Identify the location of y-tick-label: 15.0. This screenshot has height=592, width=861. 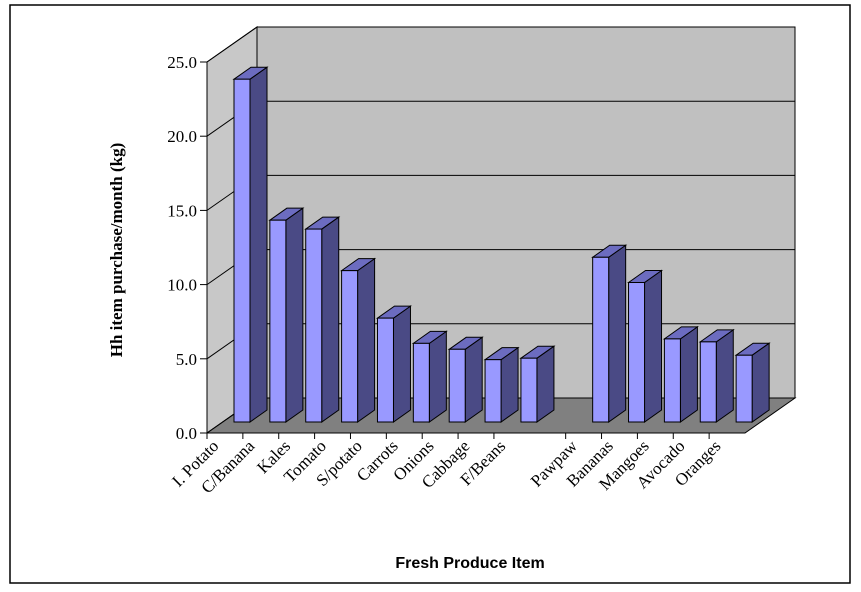
(182, 210).